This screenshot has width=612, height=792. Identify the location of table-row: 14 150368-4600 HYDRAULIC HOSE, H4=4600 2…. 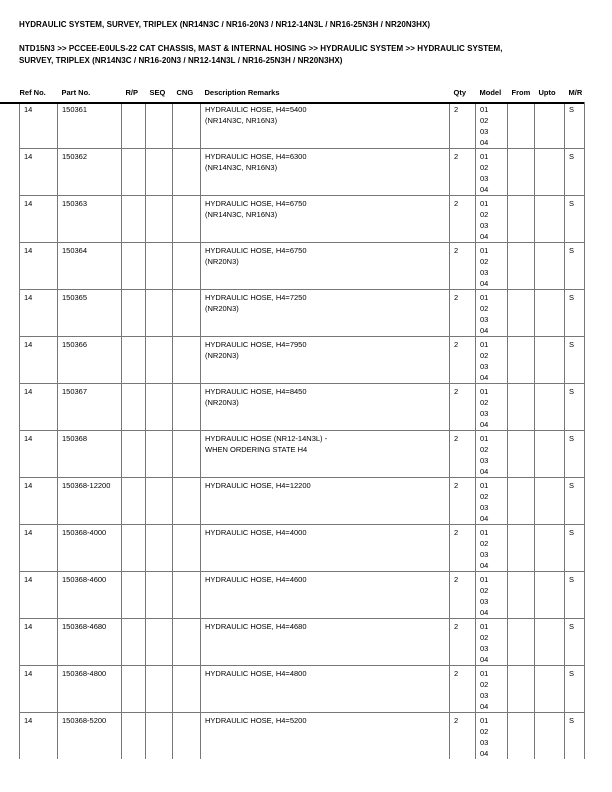
(302, 595).